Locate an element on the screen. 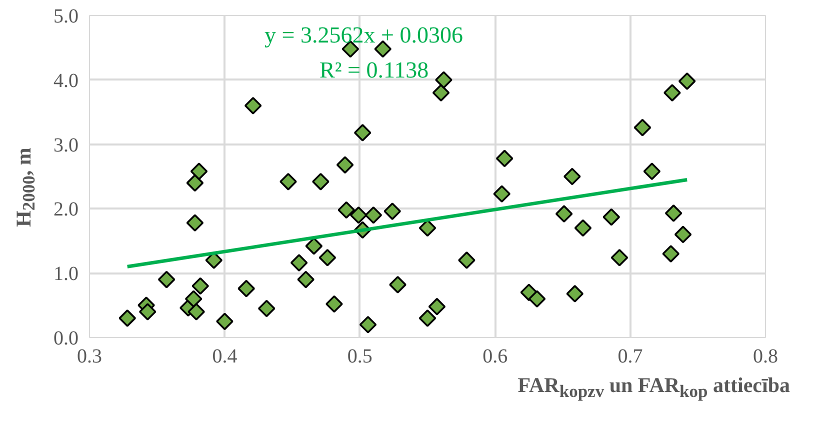 This screenshot has width=825, height=435. x-tick-label: 0.3 is located at coordinates (89, 357).